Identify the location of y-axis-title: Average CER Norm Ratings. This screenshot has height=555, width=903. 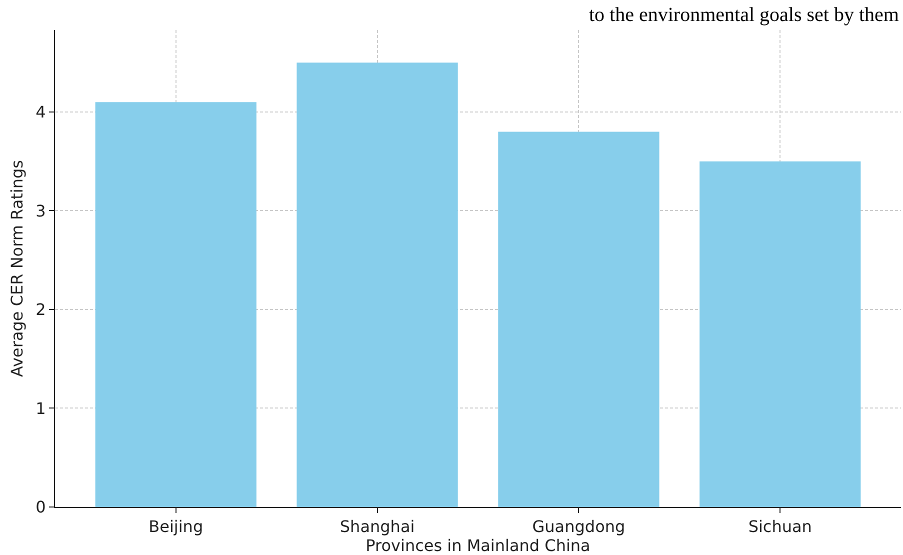
(17, 268).